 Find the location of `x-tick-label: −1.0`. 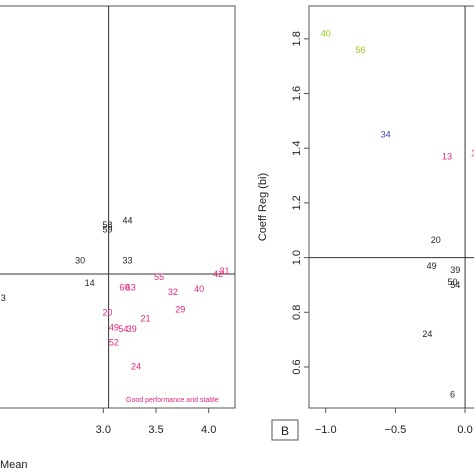

x-tick-label: −1.0 is located at coordinates (326, 430).